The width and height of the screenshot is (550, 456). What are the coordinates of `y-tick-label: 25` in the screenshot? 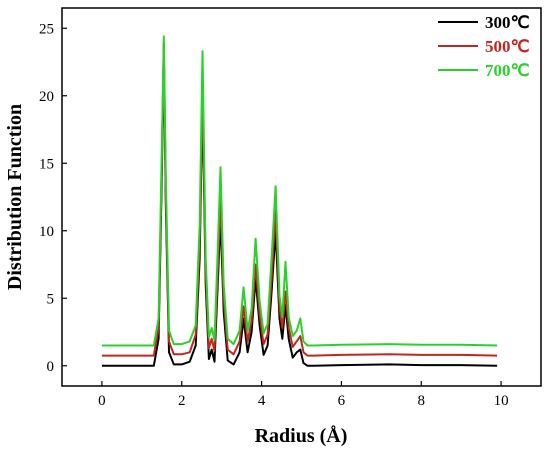 It's located at (46, 29).